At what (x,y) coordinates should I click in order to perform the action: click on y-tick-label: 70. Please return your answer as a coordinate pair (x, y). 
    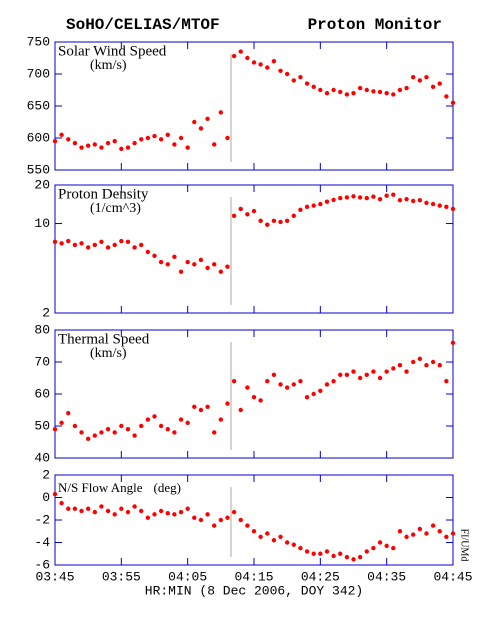
    Looking at the image, I should click on (42, 361).